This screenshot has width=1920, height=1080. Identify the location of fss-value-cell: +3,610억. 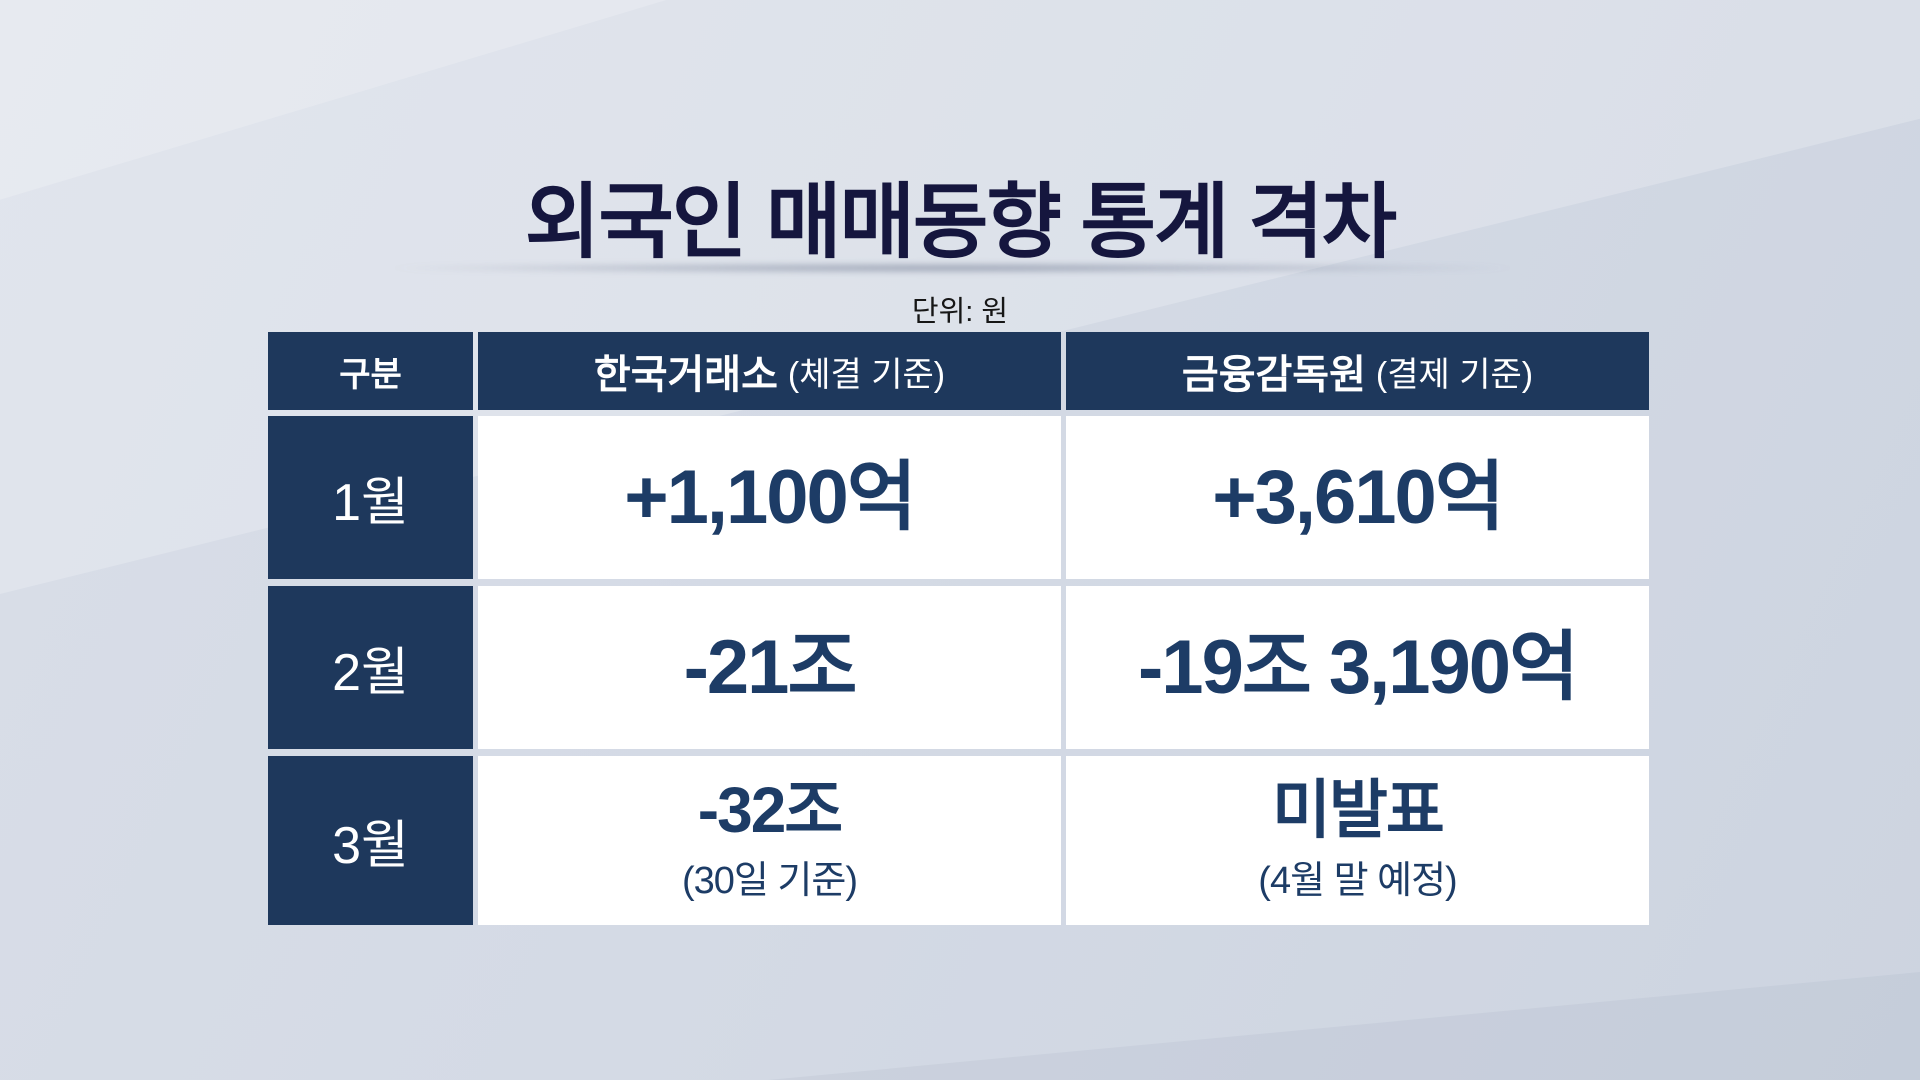
(1357, 497).